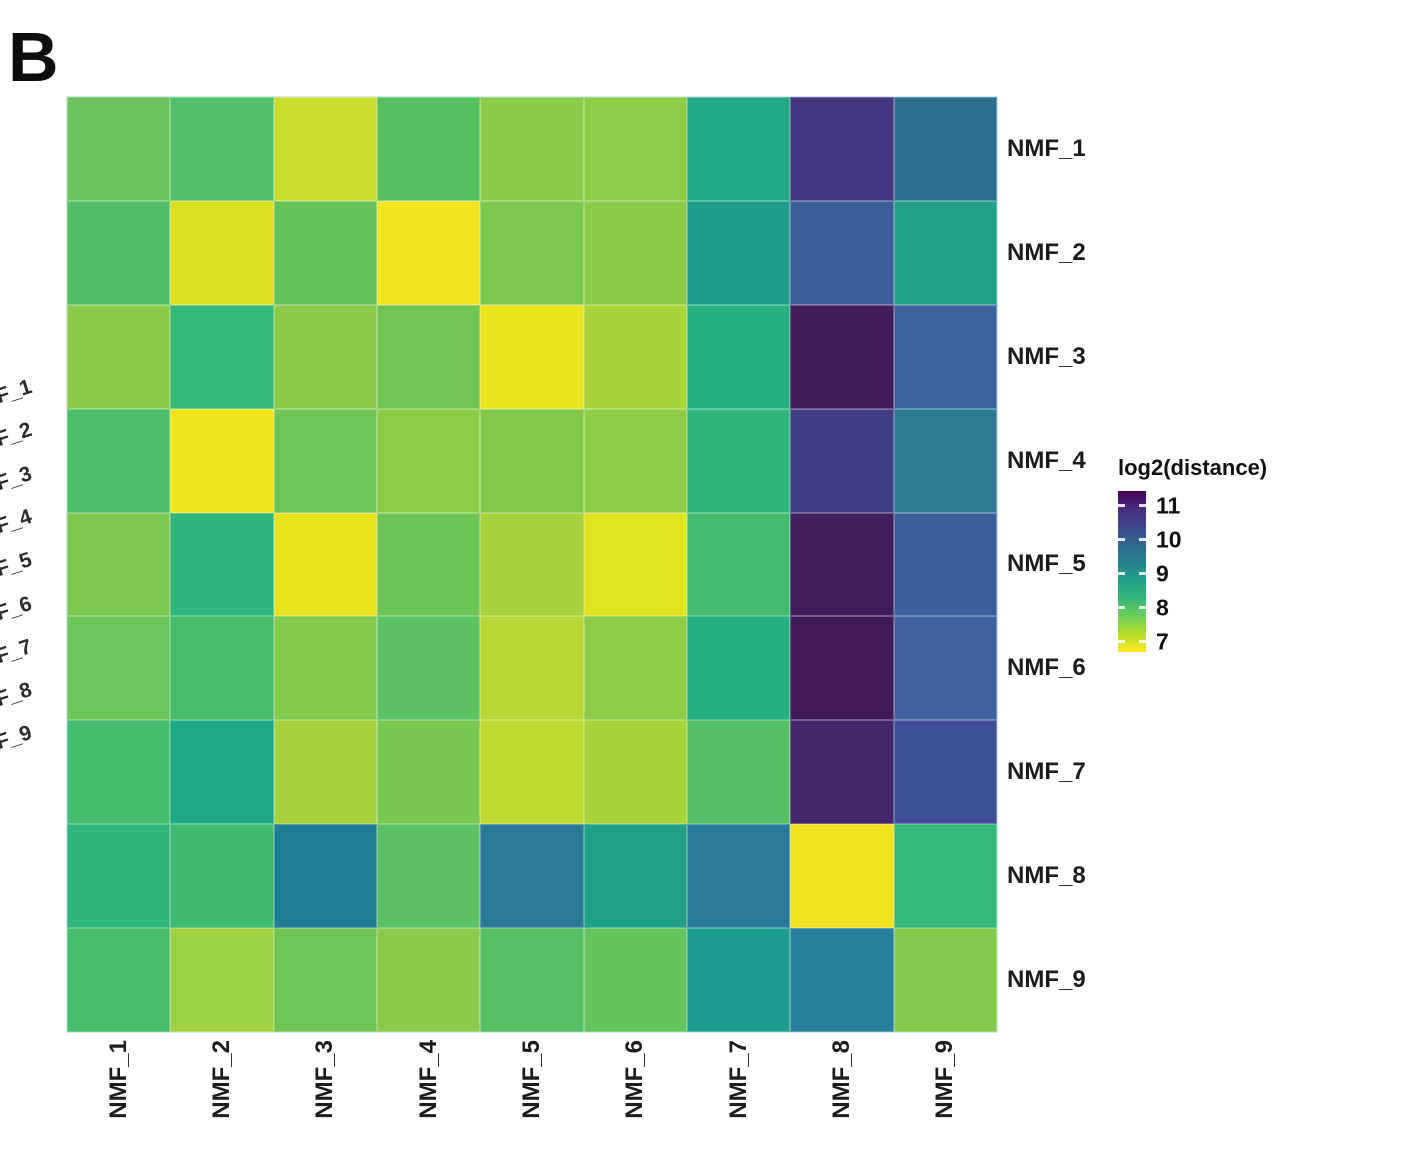 Image resolution: width=1416 pixels, height=1153 pixels. I want to click on cropped-label: F_9, so click(17, 738).